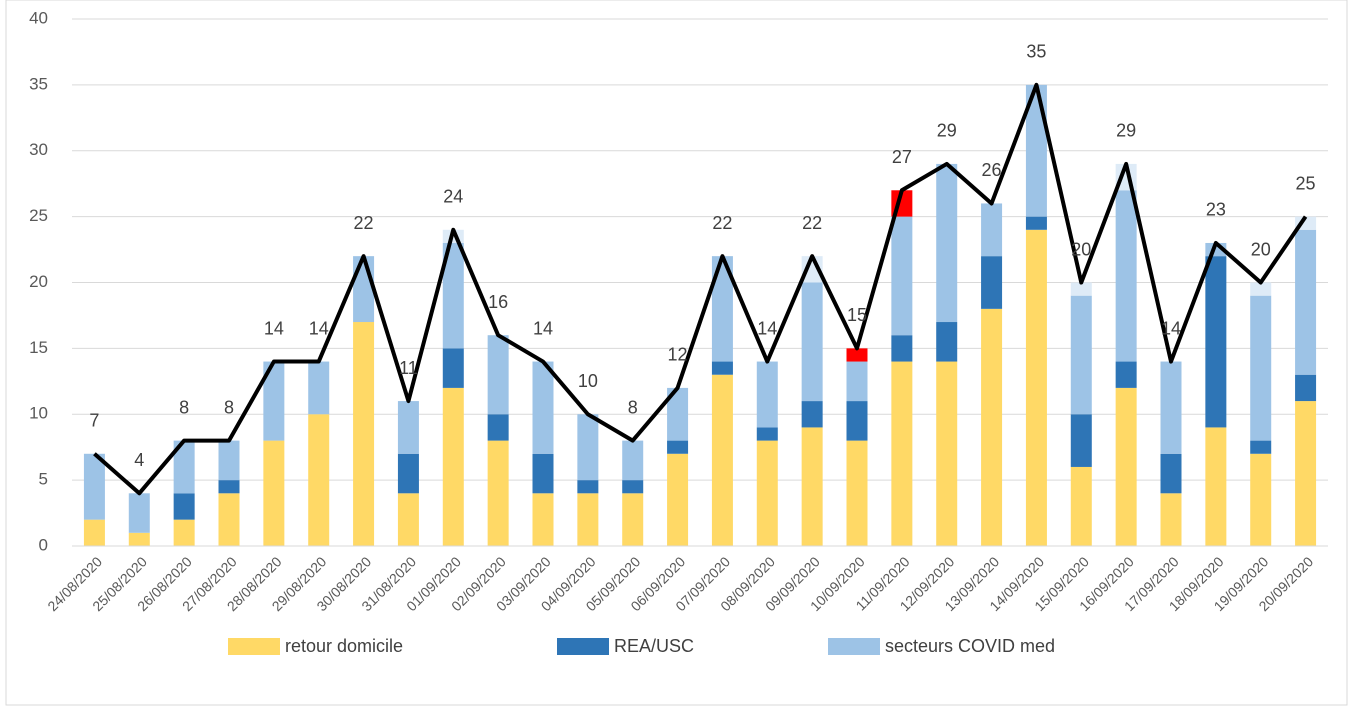 The height and width of the screenshot is (711, 1348). What do you see at coordinates (1216, 210) in the screenshot?
I see `data-label: 23` at bounding box center [1216, 210].